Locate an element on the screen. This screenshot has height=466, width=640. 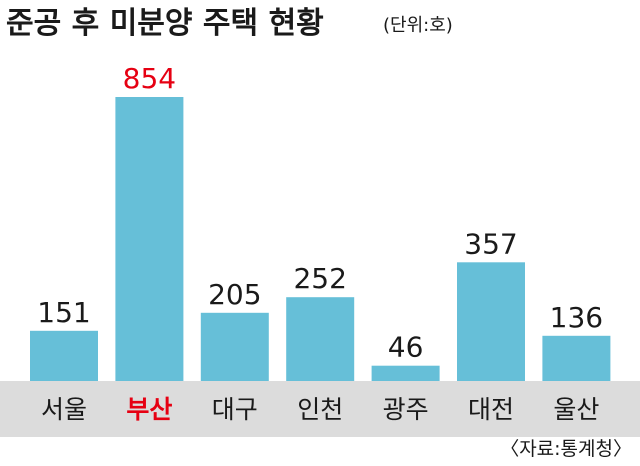
value-label-3: 205 is located at coordinates (234, 294).